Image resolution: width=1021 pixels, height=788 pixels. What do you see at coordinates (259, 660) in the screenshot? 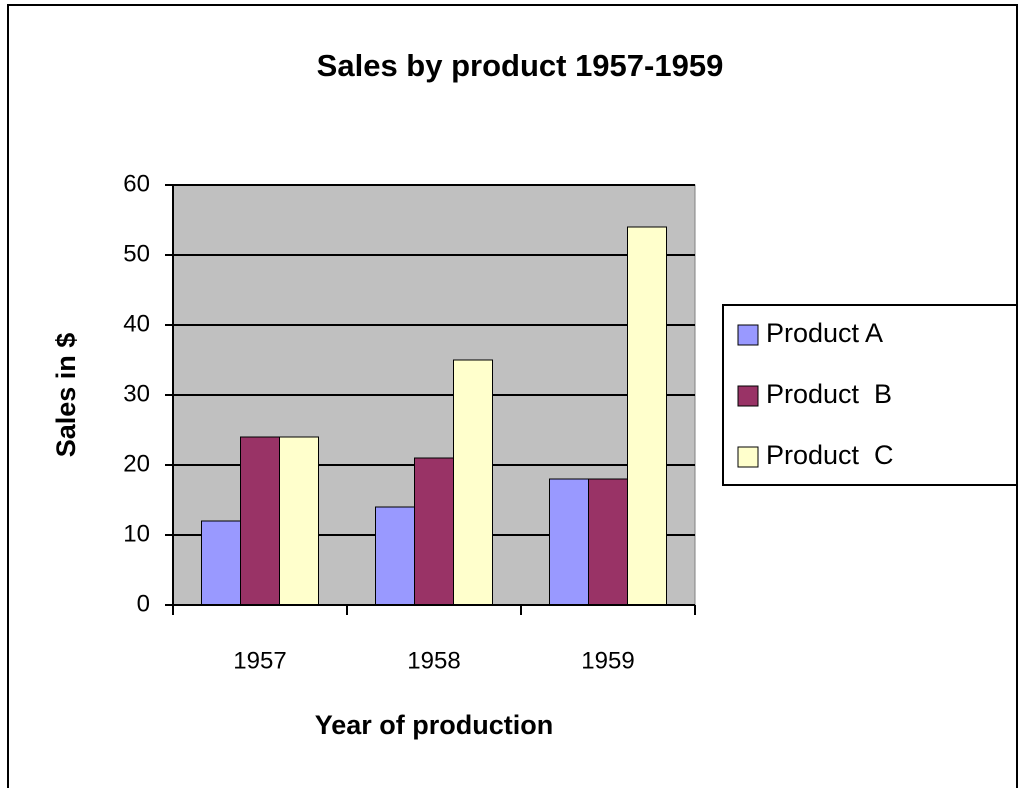
I see `x-tick-label: 1957` at bounding box center [259, 660].